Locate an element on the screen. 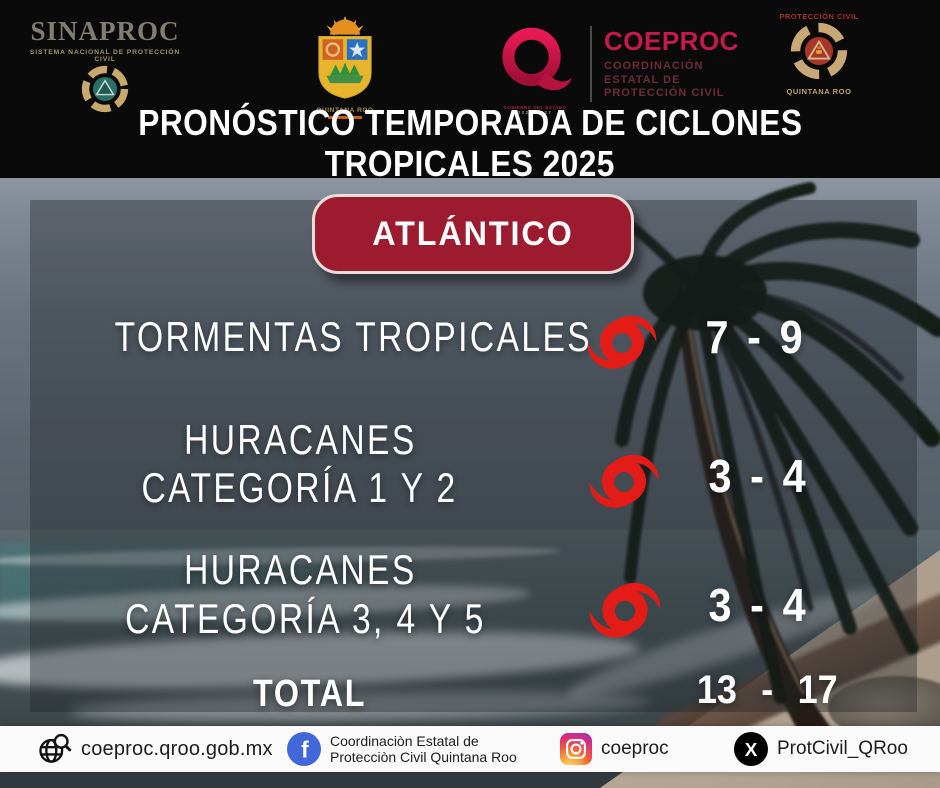 This screenshot has width=940, height=788. logo-divider is located at coordinates (591, 64).